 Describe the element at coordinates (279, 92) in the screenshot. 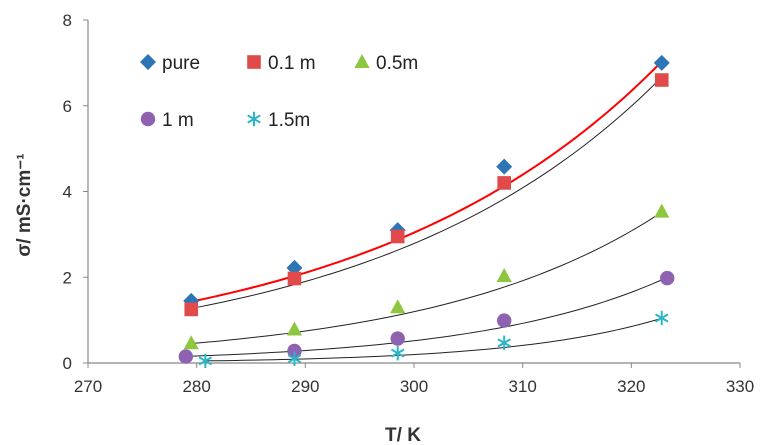

I see `legend: pure 0.1 m 0.5m 1 m 1.5m` at that location.